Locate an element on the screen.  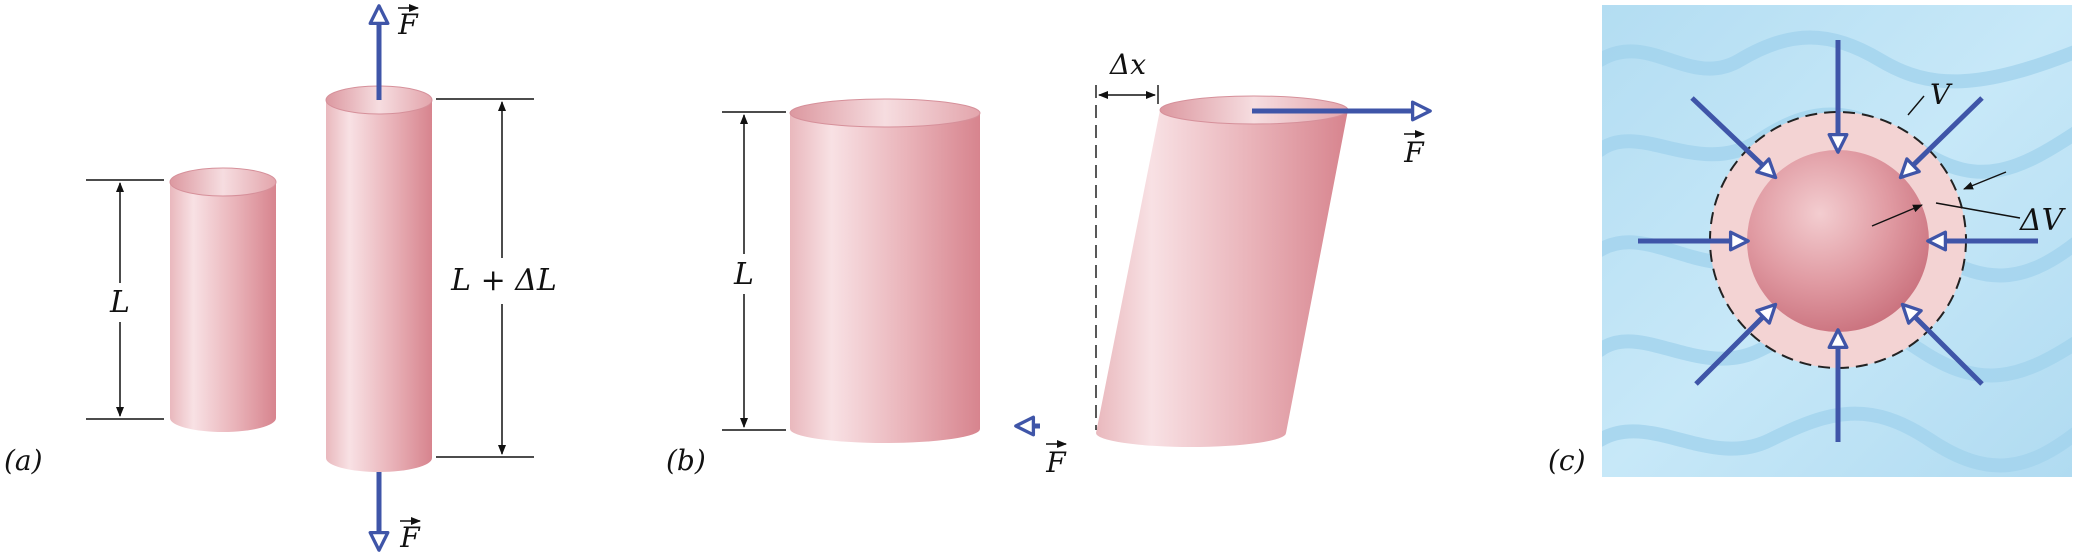
compressed-sphere is located at coordinates (1838, 241).